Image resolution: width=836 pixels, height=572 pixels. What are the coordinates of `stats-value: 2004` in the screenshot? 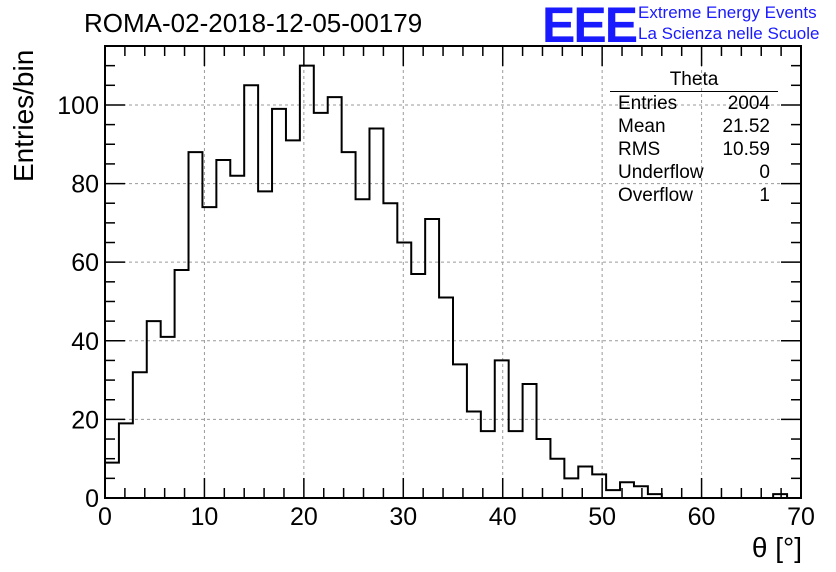 It's located at (748, 103).